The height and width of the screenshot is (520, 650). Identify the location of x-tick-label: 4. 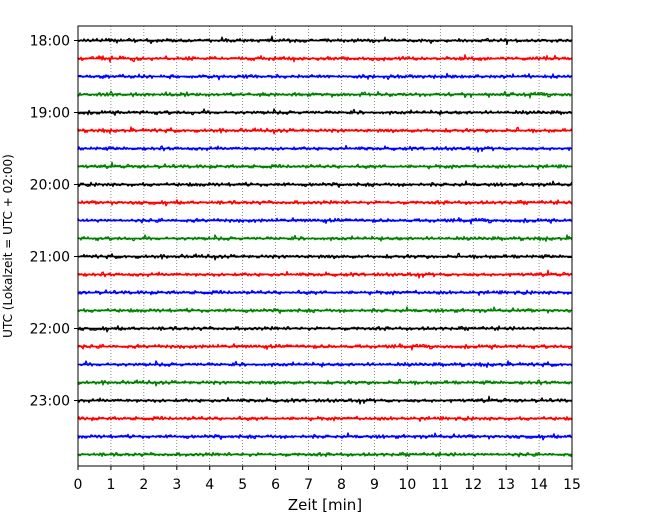
(209, 485).